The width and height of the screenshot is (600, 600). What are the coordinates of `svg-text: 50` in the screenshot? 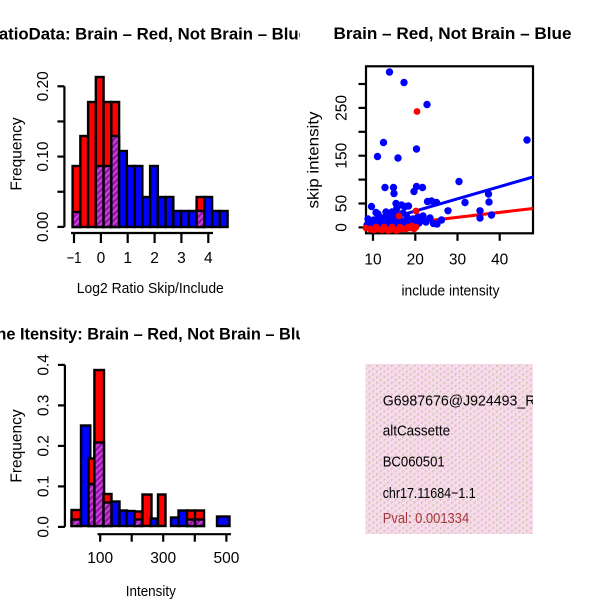 It's located at (342, 204).